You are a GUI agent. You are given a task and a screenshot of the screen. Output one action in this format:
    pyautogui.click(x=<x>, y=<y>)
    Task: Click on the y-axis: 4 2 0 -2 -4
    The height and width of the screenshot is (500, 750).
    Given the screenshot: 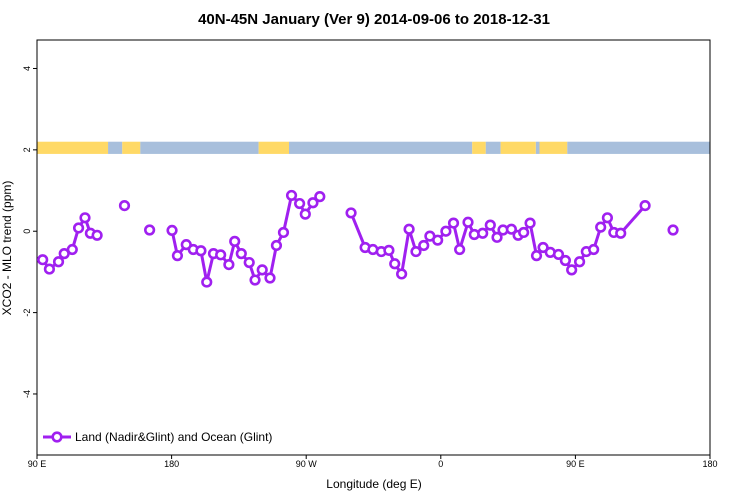 What is the action you would take?
    pyautogui.click(x=29, y=232)
    